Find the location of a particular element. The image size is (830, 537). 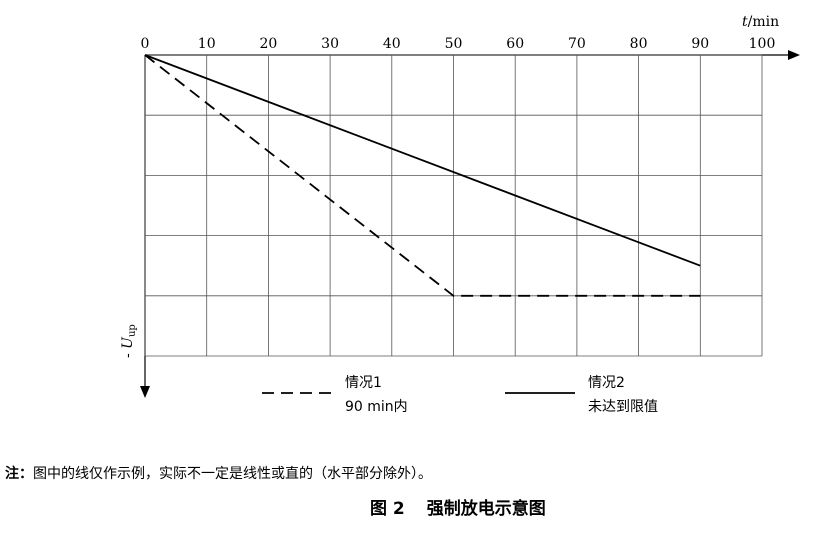

x-tick-label: 30 is located at coordinates (330, 44).